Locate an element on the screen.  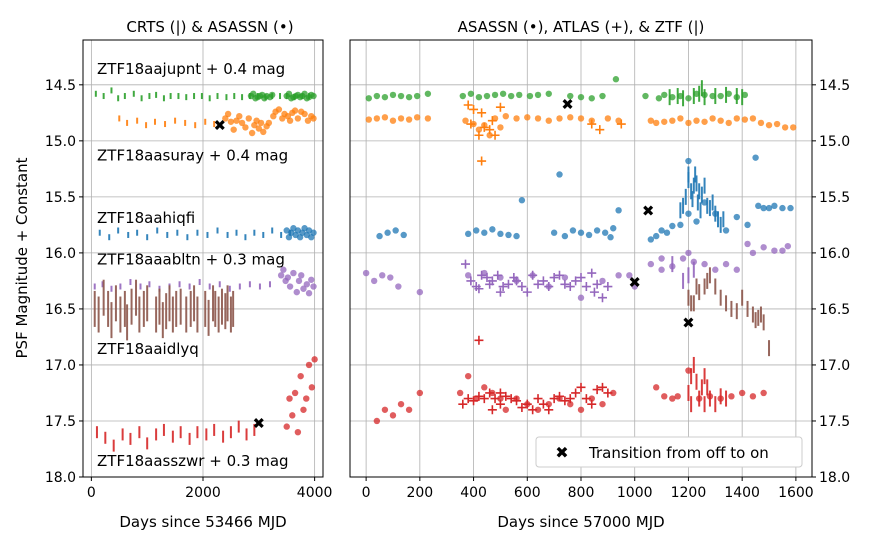
y-tick-label-right: 16.0 is located at coordinates (834, 254).